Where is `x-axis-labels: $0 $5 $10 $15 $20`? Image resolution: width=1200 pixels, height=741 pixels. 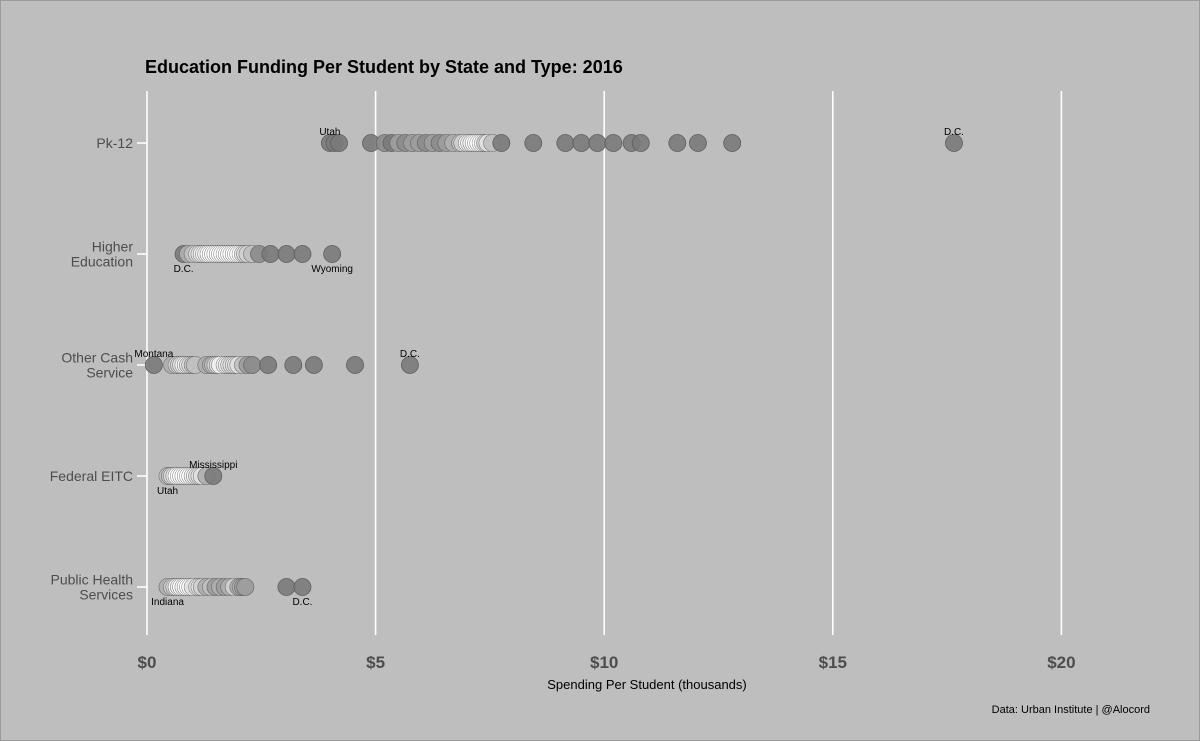
x-axis-labels: $0 $5 $10 $15 $20 is located at coordinates (607, 662).